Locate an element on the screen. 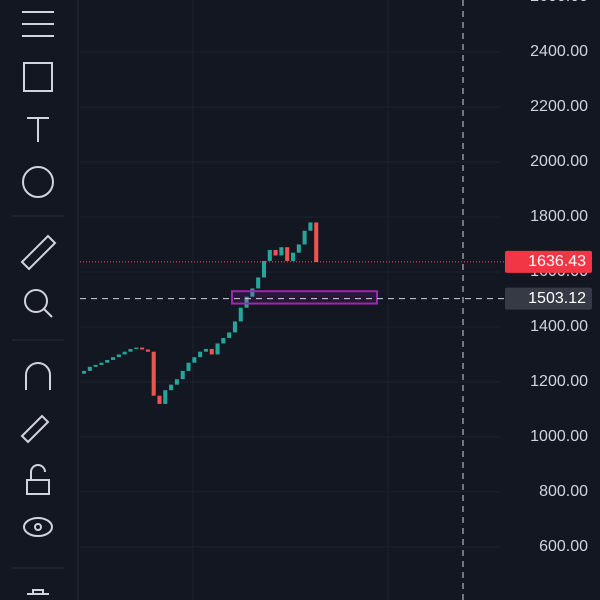 The width and height of the screenshot is (600, 600). visibility-tool is located at coordinates (38, 527).